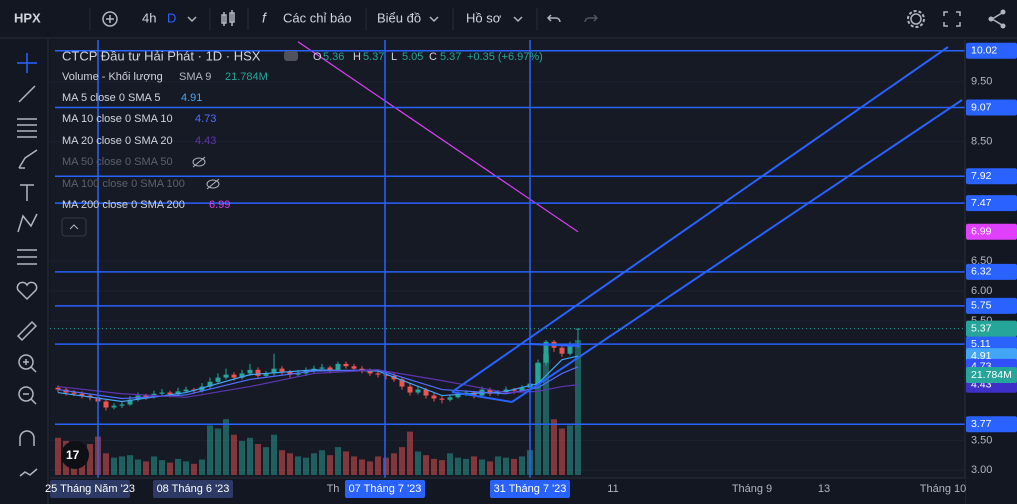 The height and width of the screenshot is (504, 1017). Describe the element at coordinates (591, 18) in the screenshot. I see `redo` at that location.